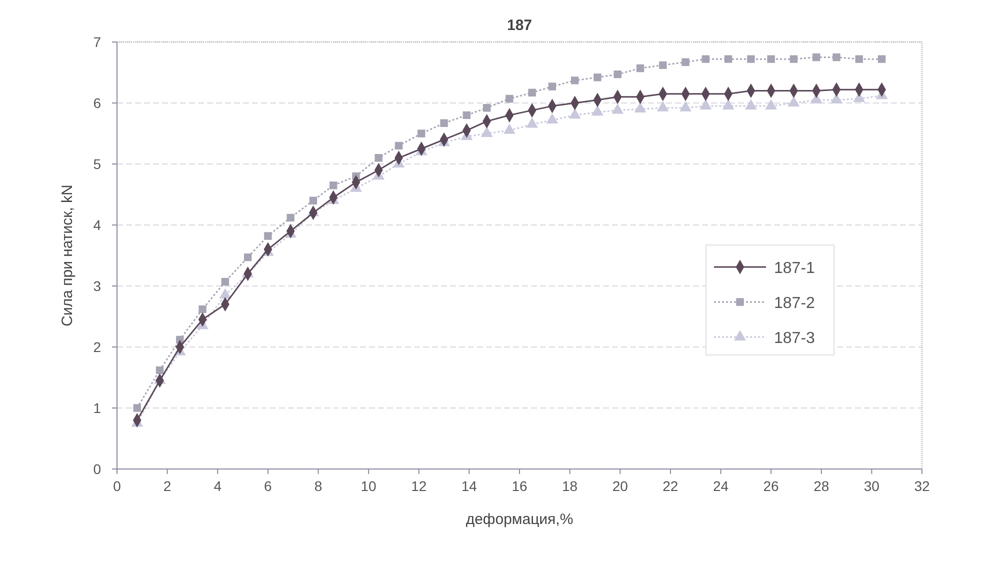 The width and height of the screenshot is (984, 581). What do you see at coordinates (720, 486) in the screenshot?
I see `x-tick-label: 24` at bounding box center [720, 486].